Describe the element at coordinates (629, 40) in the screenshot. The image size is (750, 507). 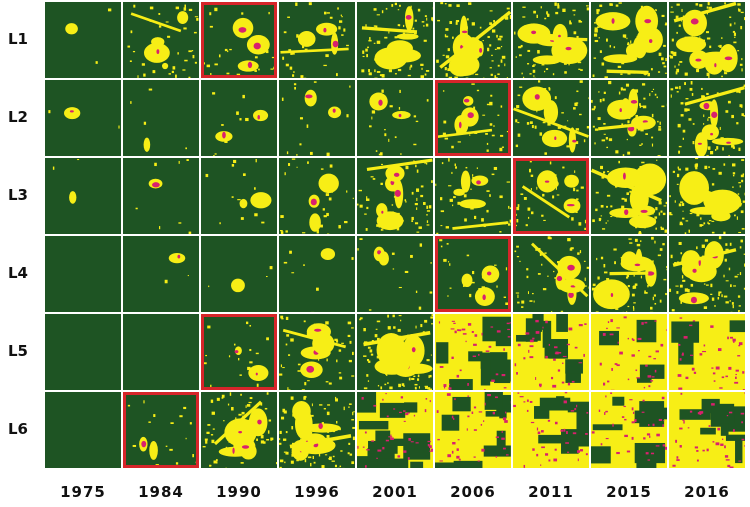
I see `map-tile-l1-2015` at that location.